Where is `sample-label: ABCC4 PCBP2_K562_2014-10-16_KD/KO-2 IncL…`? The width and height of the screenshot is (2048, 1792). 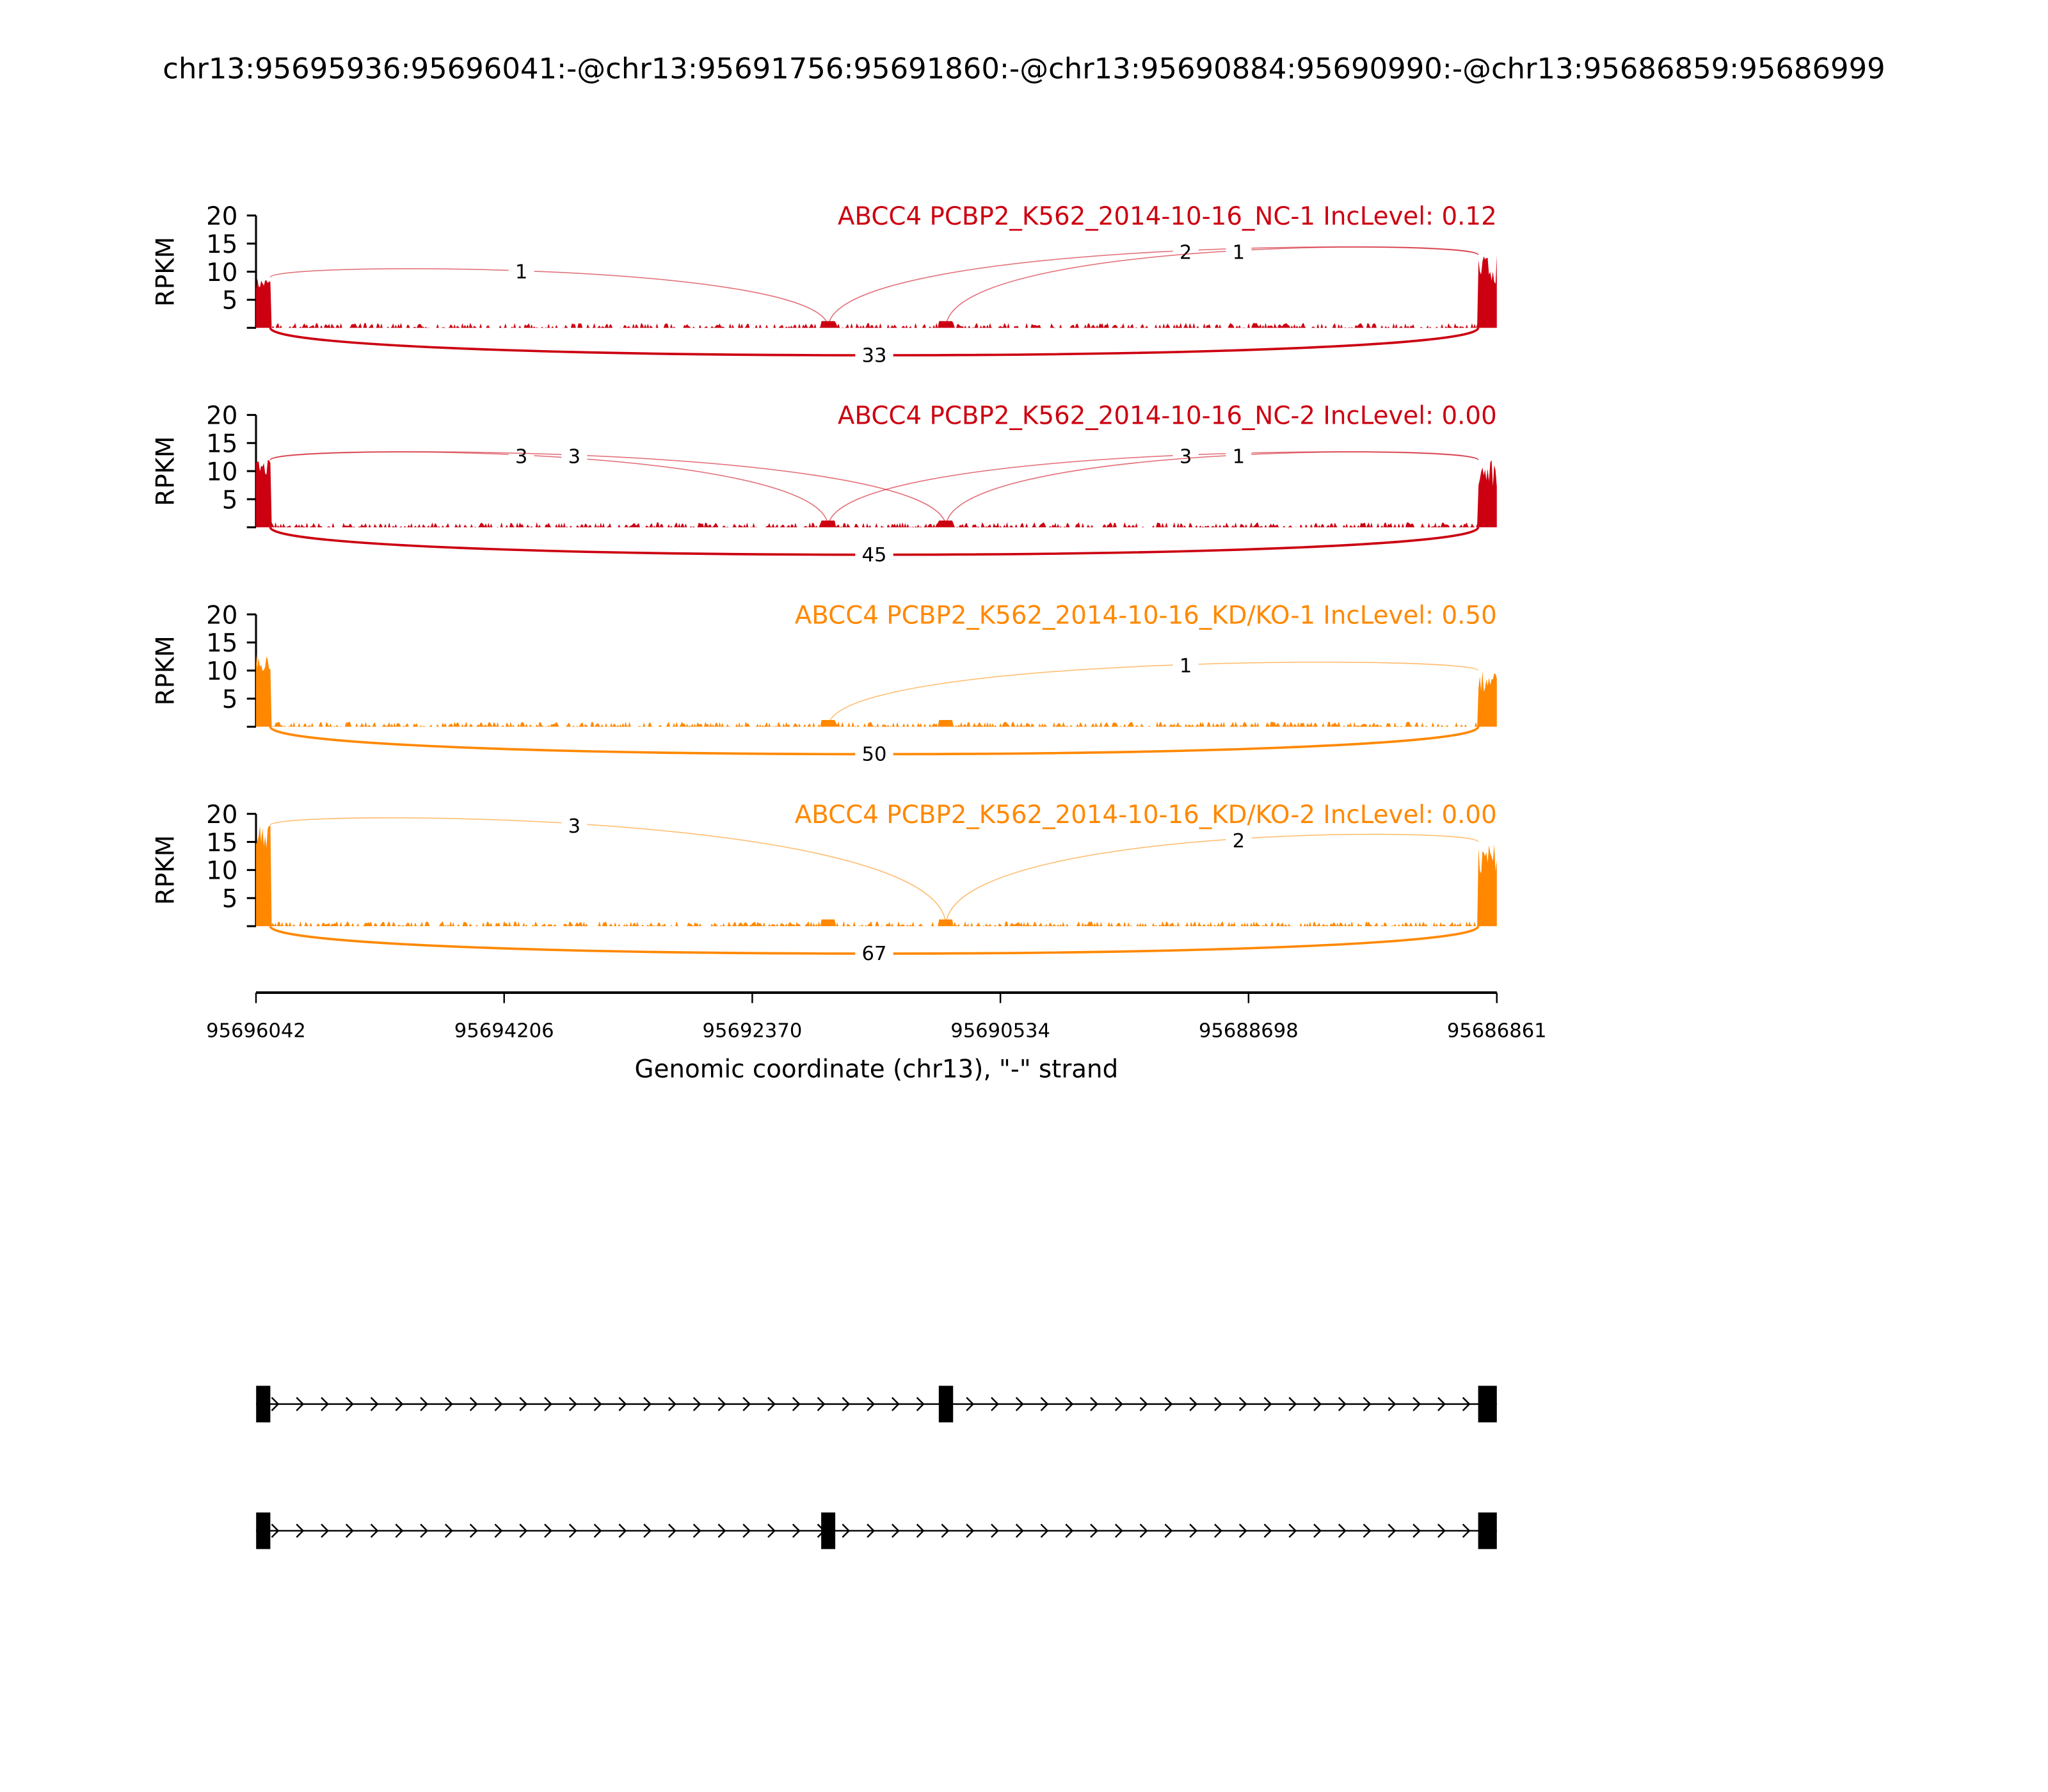 sample-label: ABCC4 PCBP2_K562_2014-10-16_KD/KO-2 IncL… is located at coordinates (1146, 815).